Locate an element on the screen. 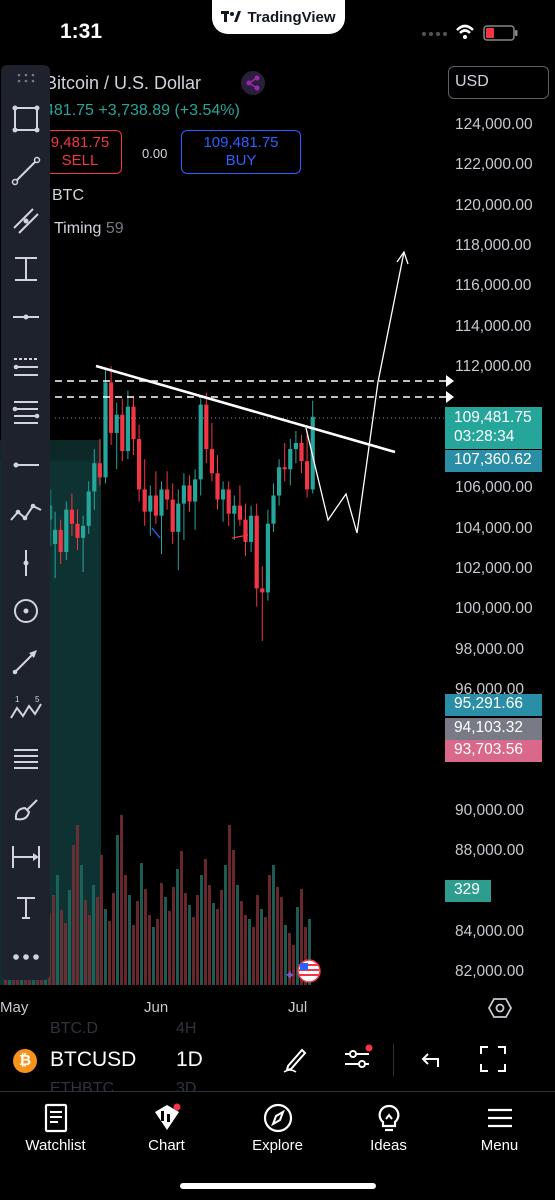 This screenshot has width=555, height=1200. price-change: 481.75 +3,738.89 (+3.54%) is located at coordinates (142, 110).